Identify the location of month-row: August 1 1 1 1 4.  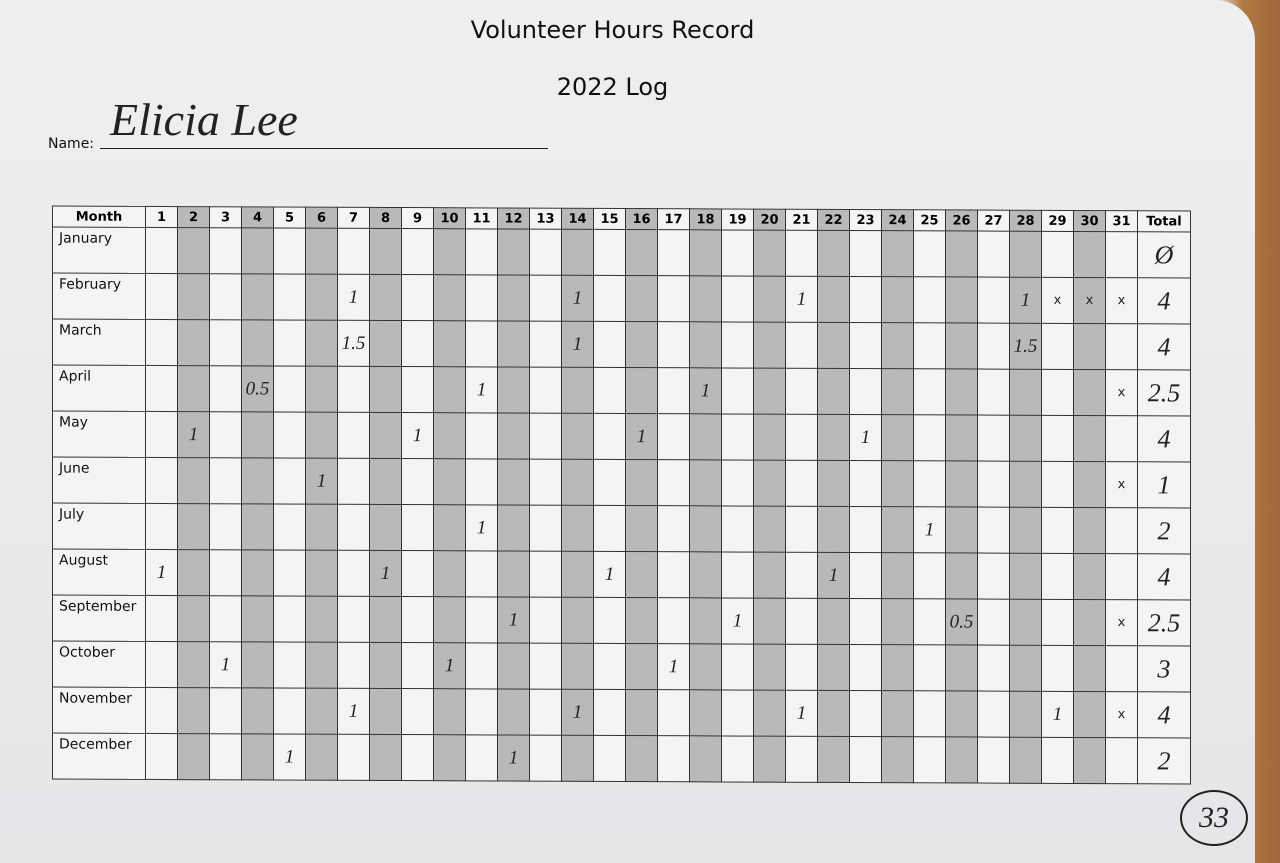
(621, 574).